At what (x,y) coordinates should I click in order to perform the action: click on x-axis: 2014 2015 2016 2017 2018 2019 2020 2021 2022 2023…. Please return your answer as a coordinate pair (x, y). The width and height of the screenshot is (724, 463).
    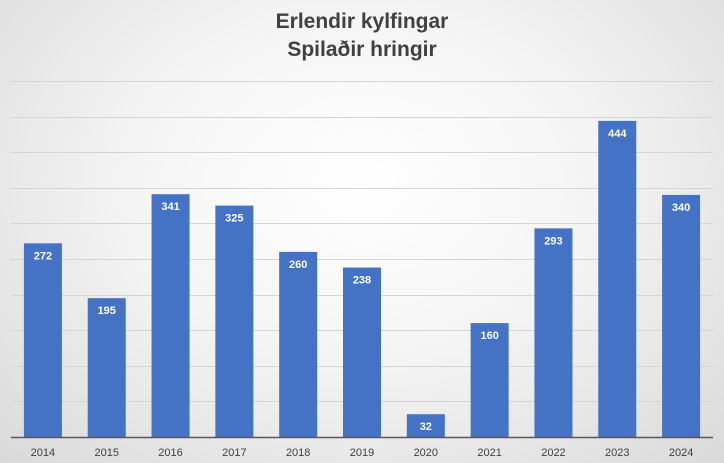
    Looking at the image, I should click on (362, 447).